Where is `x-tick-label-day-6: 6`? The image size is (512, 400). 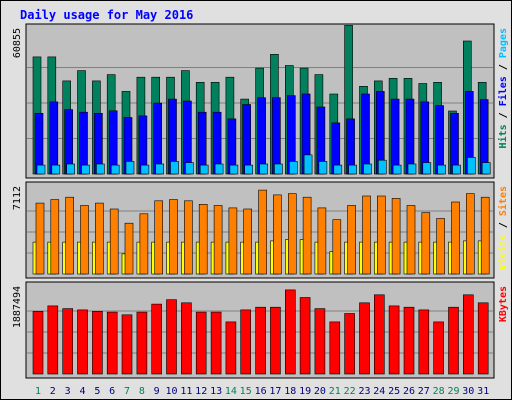 x-tick-label-day-6: 6 is located at coordinates (112, 391).